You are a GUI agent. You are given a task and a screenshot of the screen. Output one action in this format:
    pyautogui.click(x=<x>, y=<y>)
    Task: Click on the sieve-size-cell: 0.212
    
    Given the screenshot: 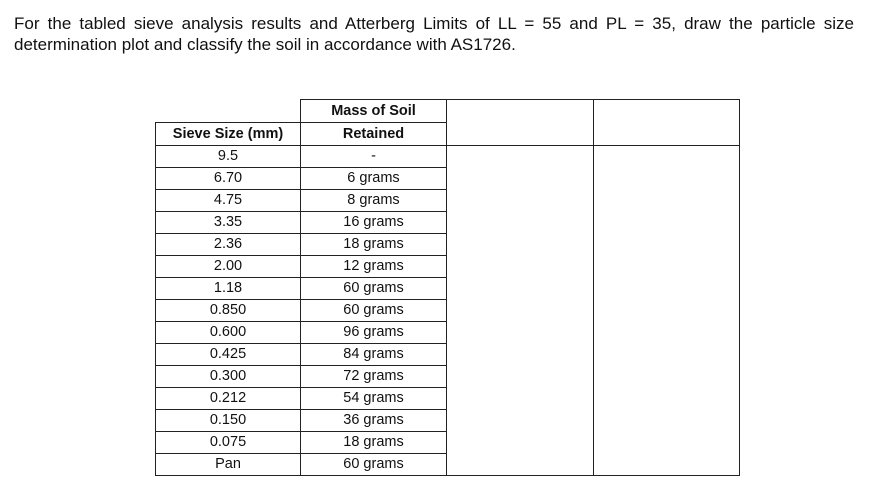 What is the action you would take?
    pyautogui.click(x=228, y=398)
    